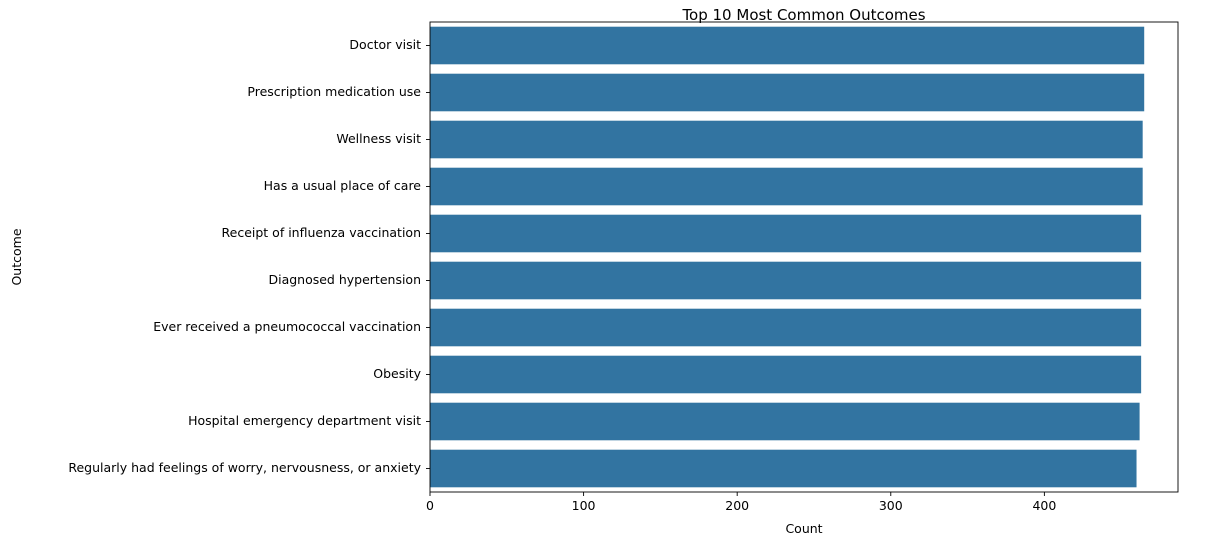 The width and height of the screenshot is (1216, 545). I want to click on x-tick-label: 0, so click(430, 505).